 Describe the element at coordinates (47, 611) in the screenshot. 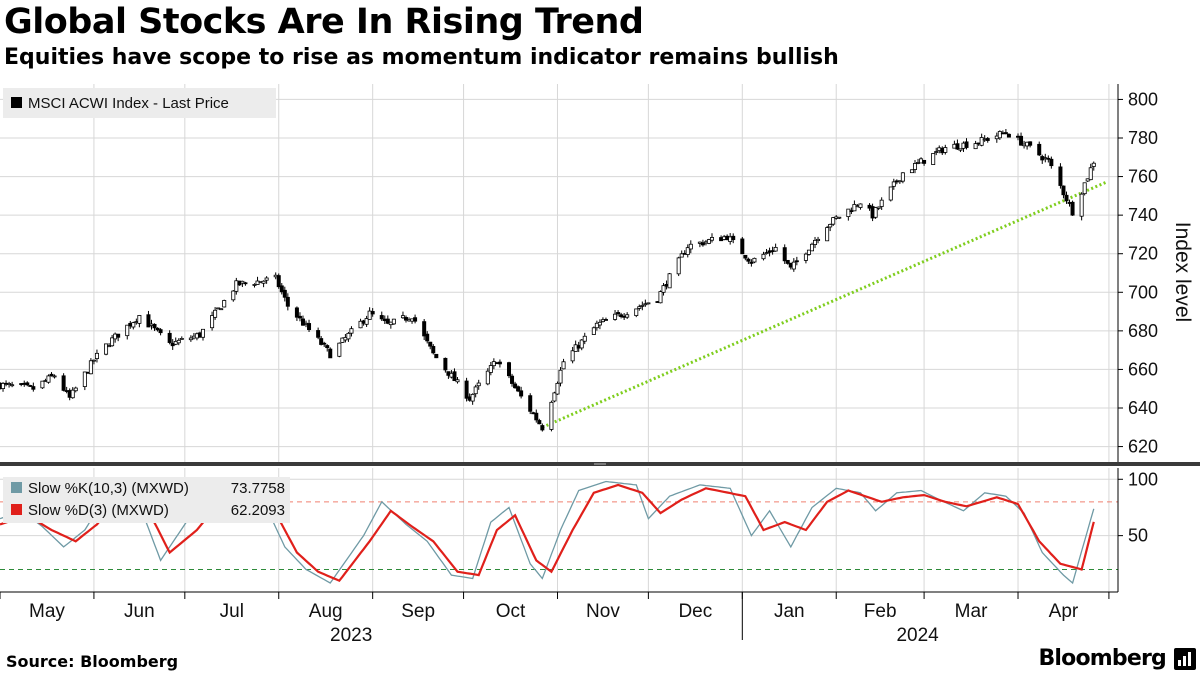

I see `x-tick-label: May` at that location.